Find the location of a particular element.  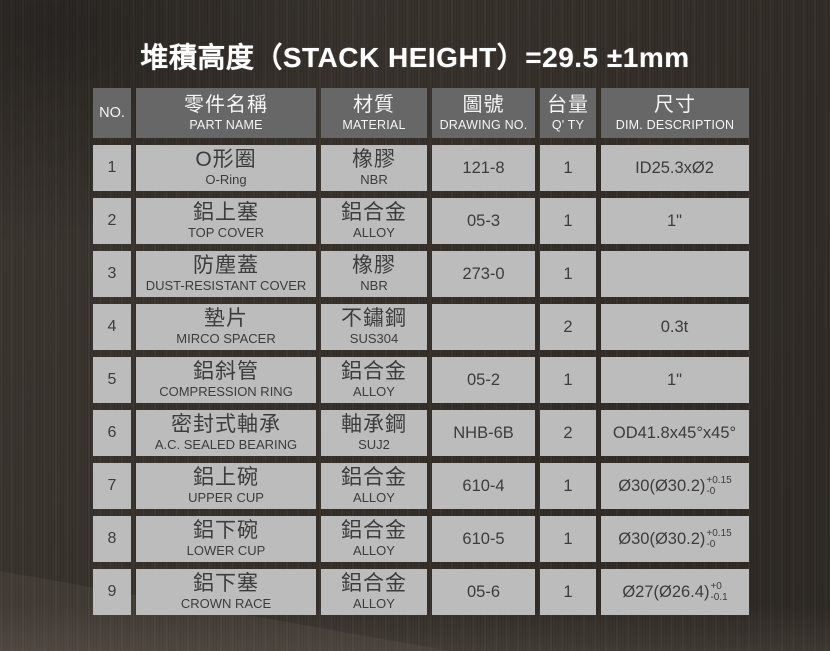

cell-dim is located at coordinates (675, 274).